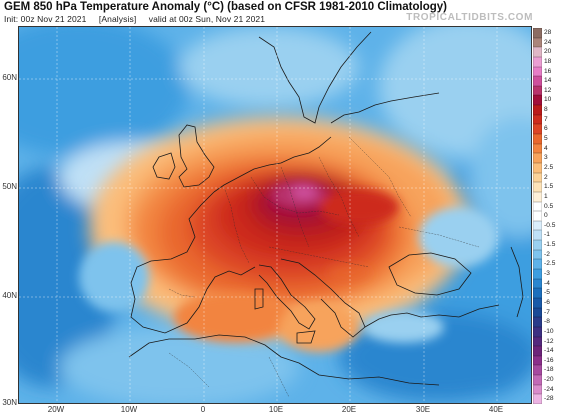 The height and width of the screenshot is (416, 563). I want to click on colorbar-entry: -14, so click(548, 351).